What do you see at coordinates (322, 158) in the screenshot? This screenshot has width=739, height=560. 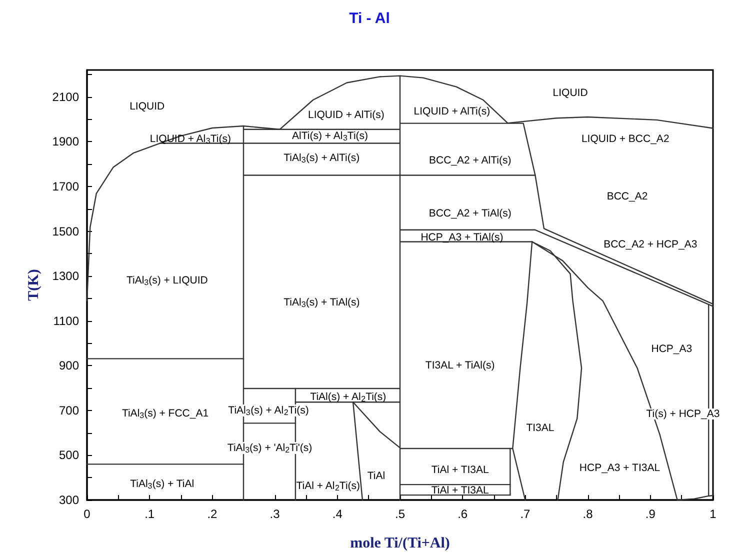 I see `annotation: TiAl3(s) + AlTi(s)` at bounding box center [322, 158].